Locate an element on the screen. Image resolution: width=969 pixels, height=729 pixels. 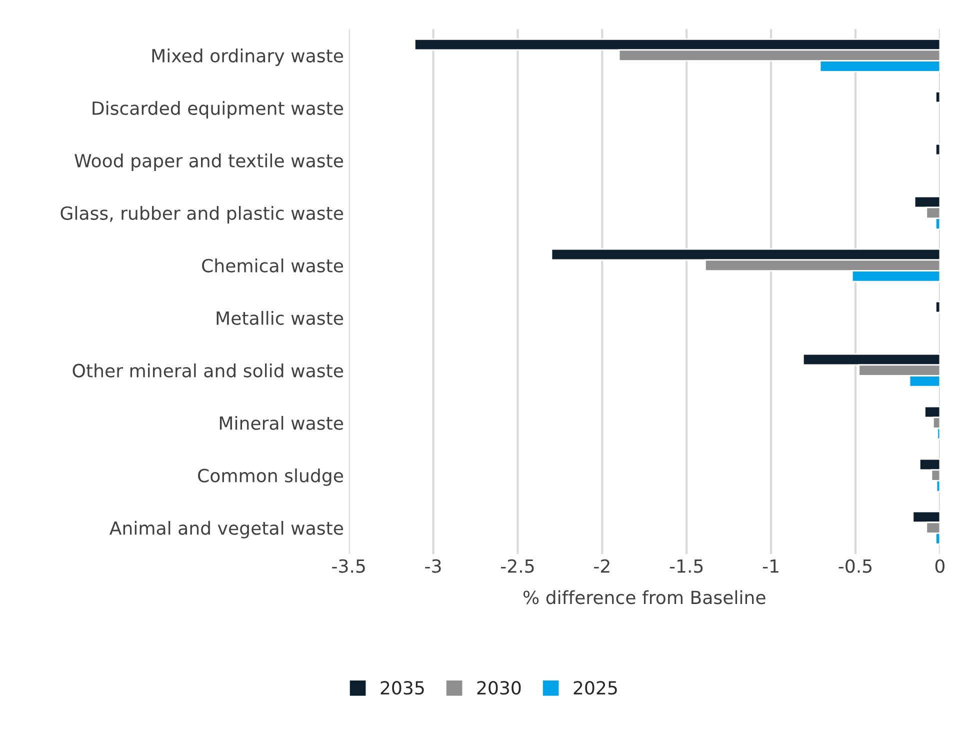
y-tick-label: Other mineral and solid waste is located at coordinates (208, 370).